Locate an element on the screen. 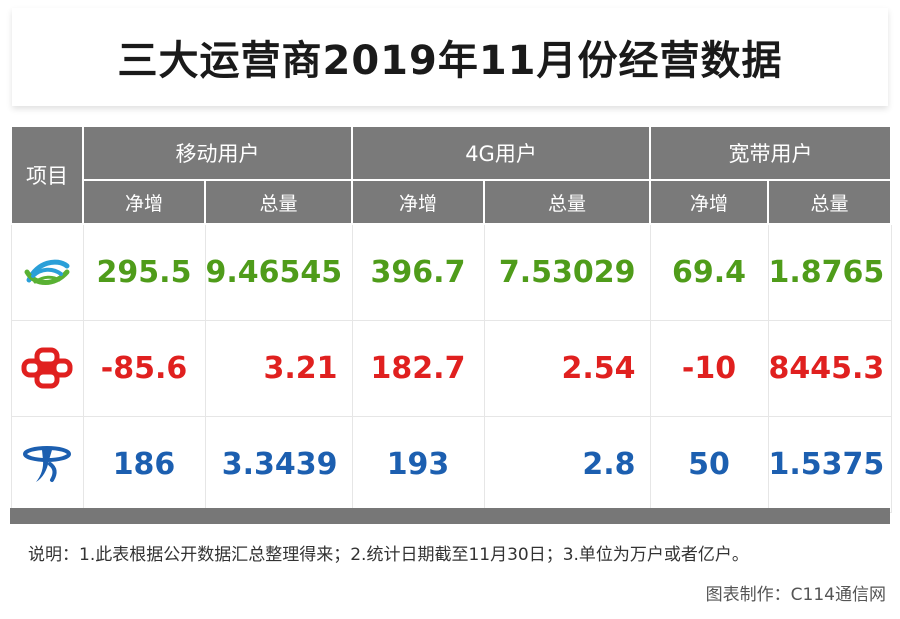 This screenshot has width=900, height=619. broadband-total: 1.8765 is located at coordinates (829, 272).